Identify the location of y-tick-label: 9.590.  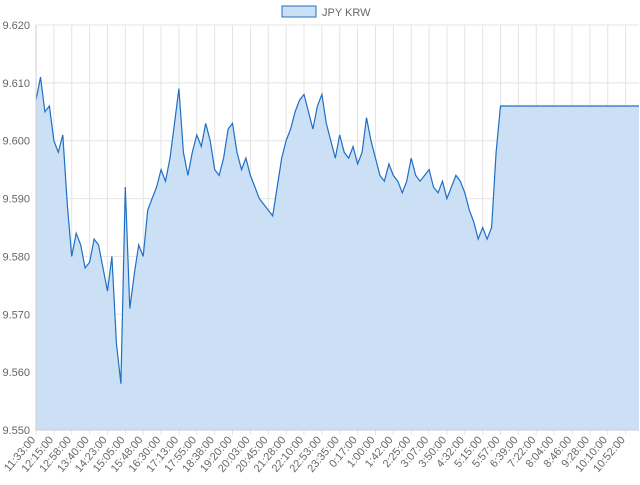
(16, 200).